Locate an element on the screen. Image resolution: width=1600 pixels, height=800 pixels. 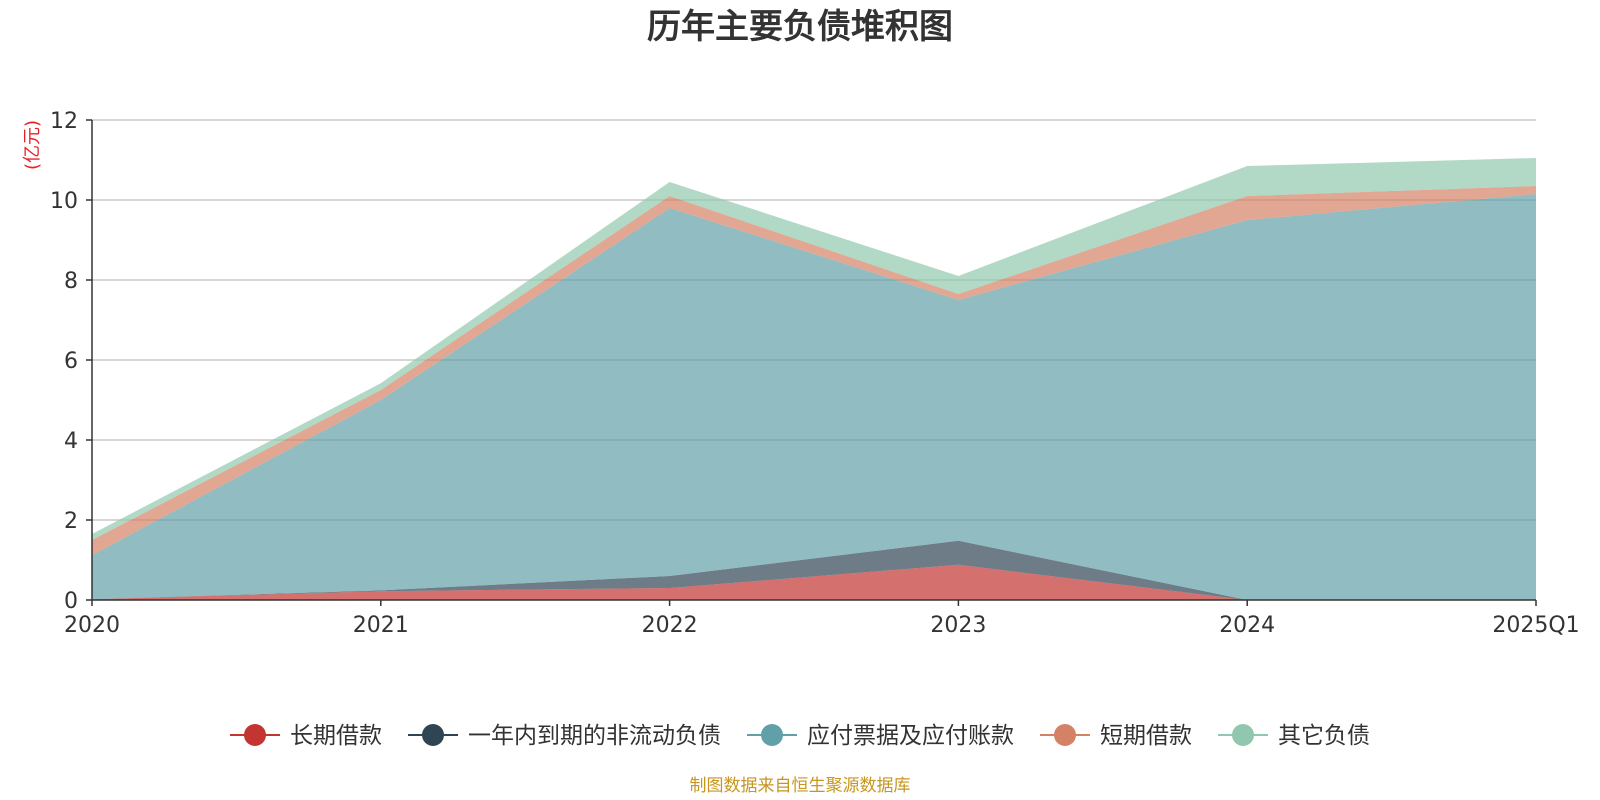
legend-item-2: 一年内到期的非流动负债 is located at coordinates (564, 736).